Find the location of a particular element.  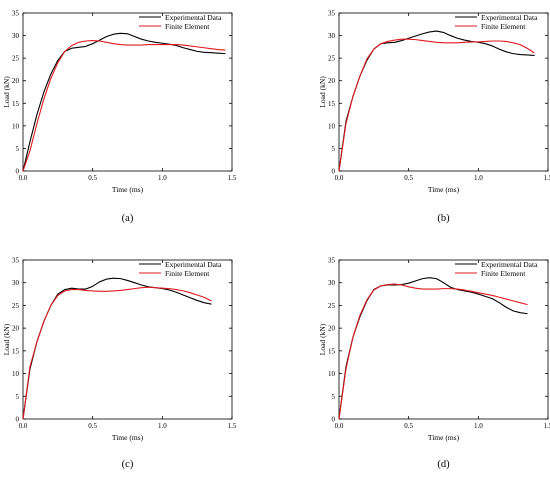

panel-label: (c) is located at coordinates (128, 464).